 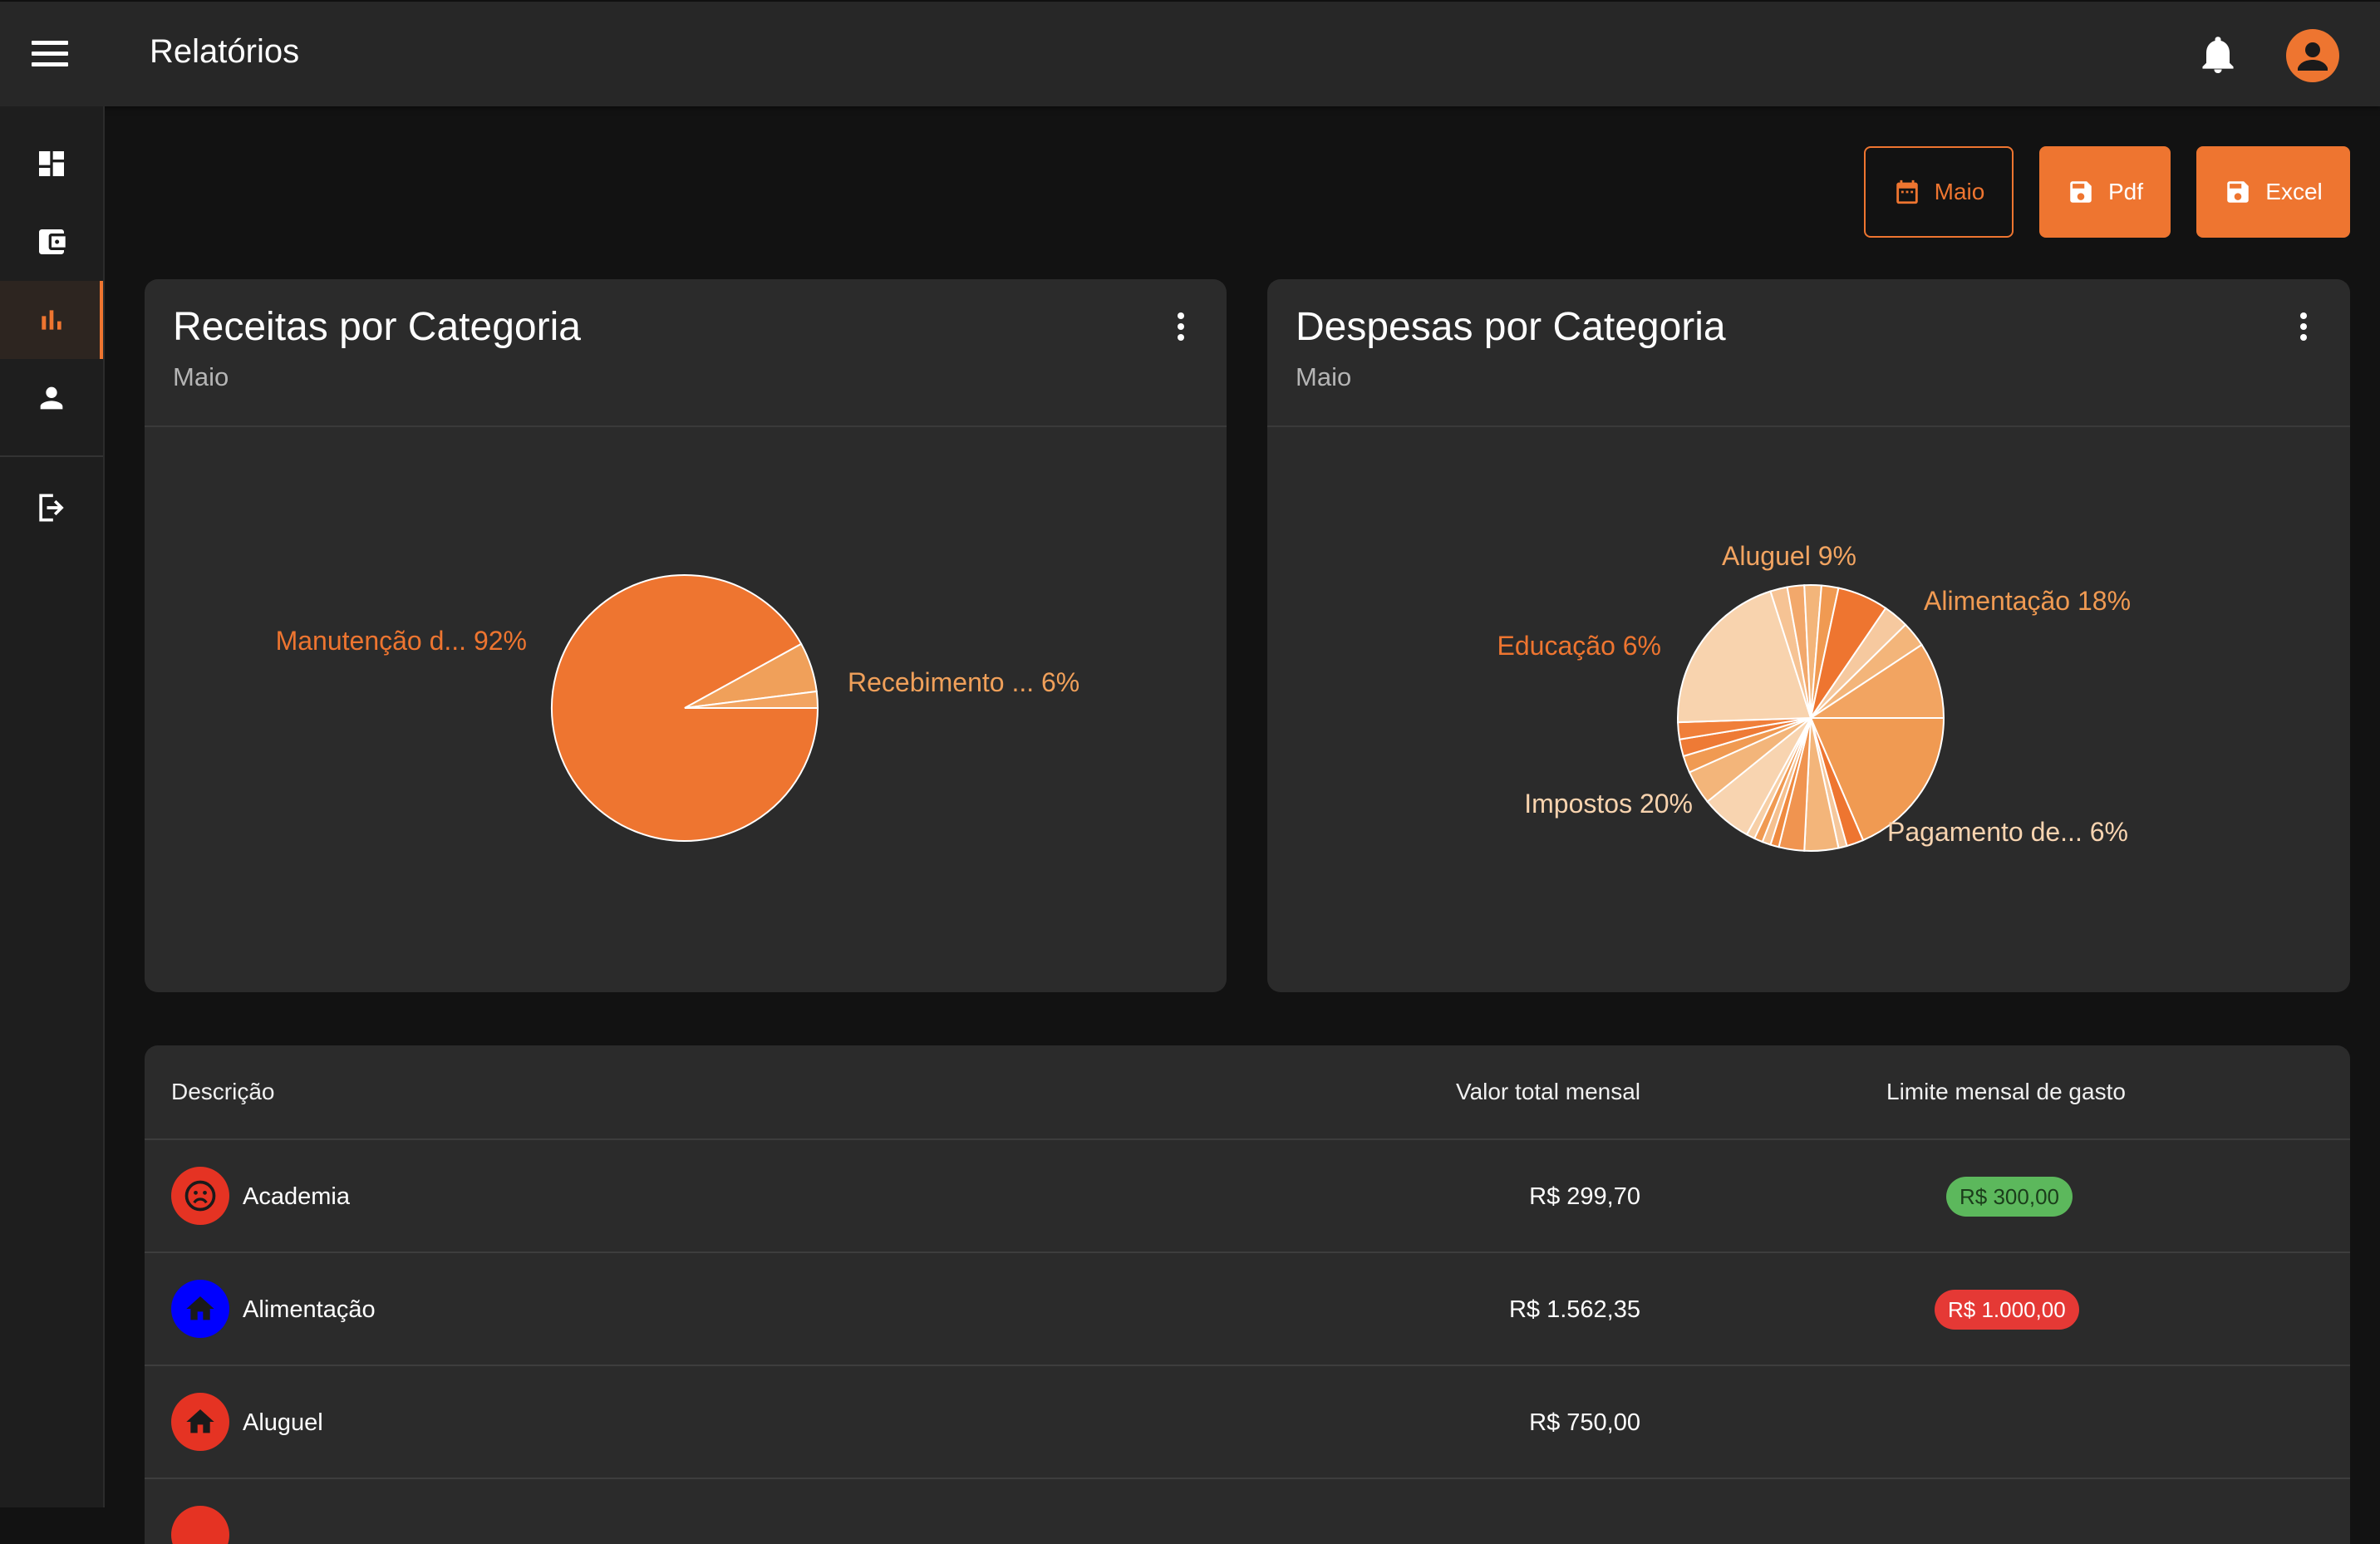 I want to click on nav-reports, so click(x=51, y=320).